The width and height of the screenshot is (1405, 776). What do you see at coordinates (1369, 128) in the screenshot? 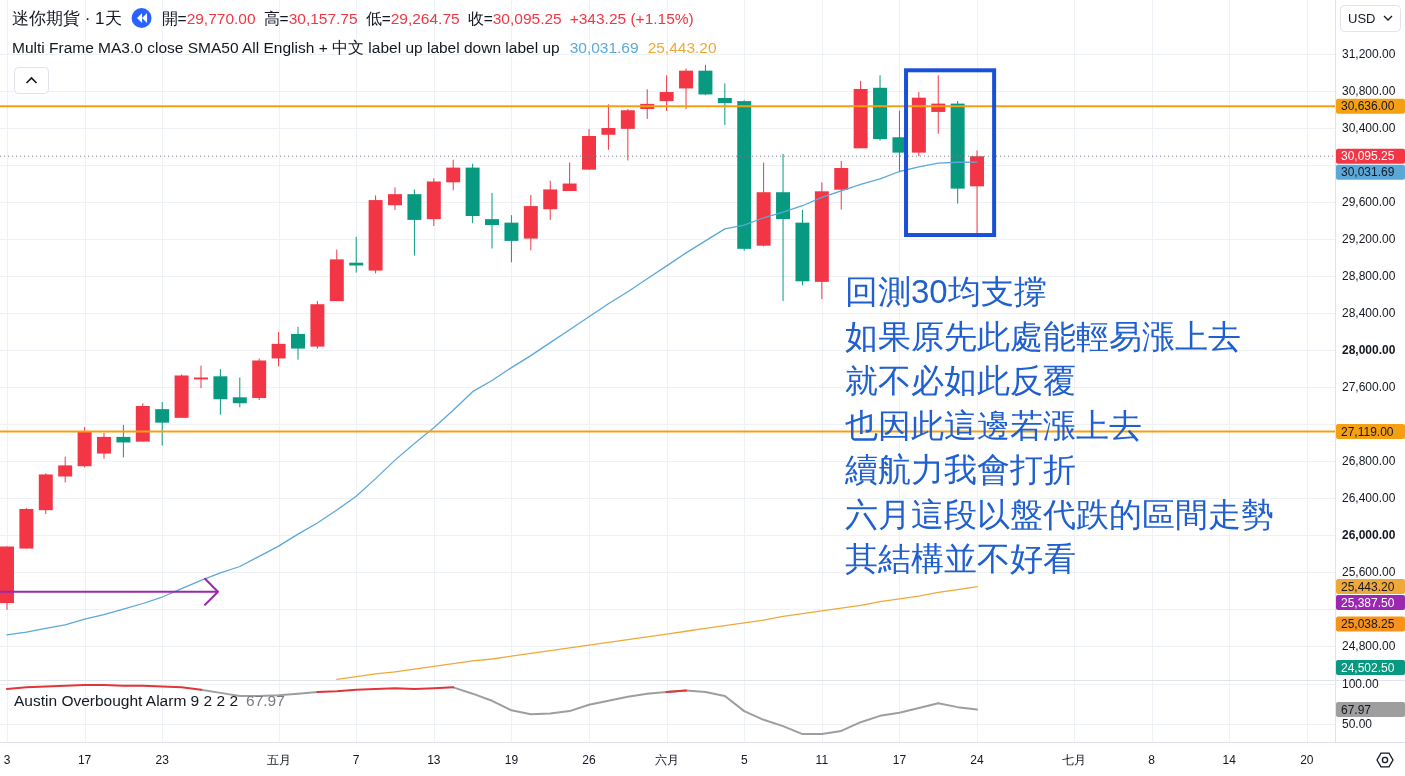
I see `y-tick-label: 30,400.00` at bounding box center [1369, 128].